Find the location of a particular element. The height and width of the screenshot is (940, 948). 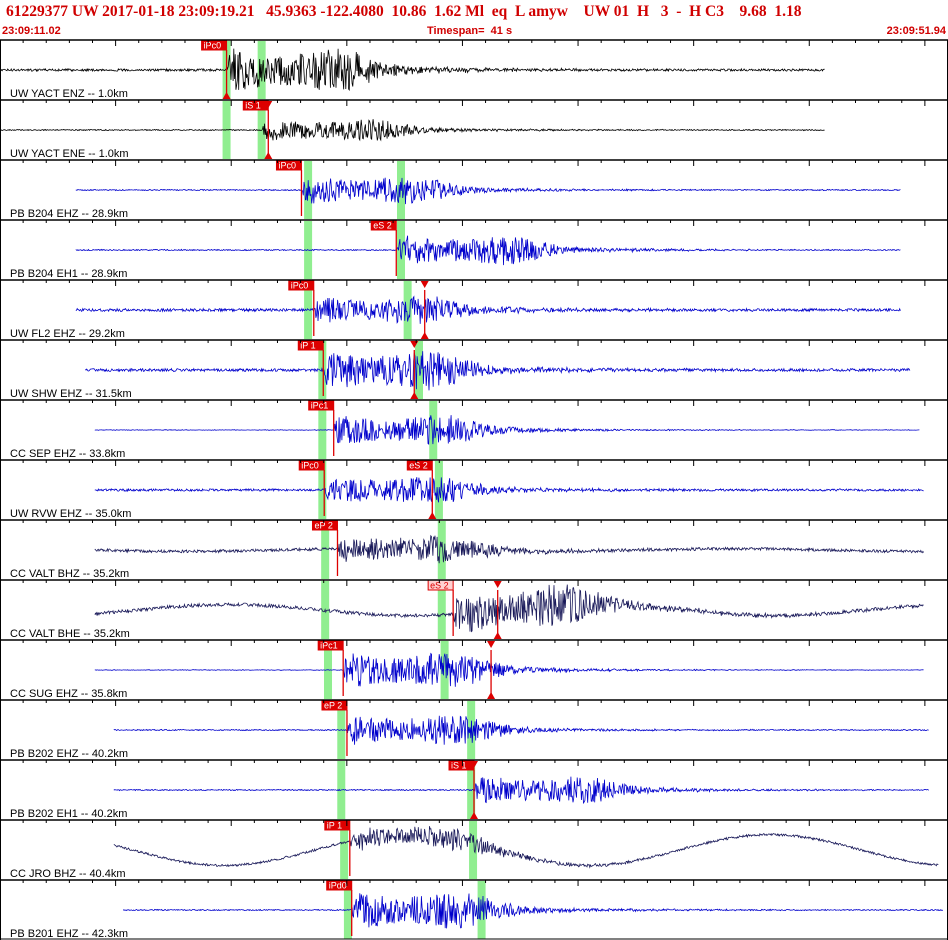

end-time-label: 23:09:51.94 is located at coordinates (916, 31).